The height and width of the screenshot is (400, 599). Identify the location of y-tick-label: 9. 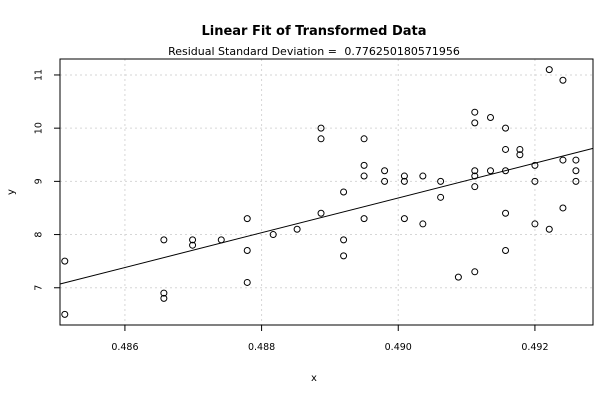
(39, 181).